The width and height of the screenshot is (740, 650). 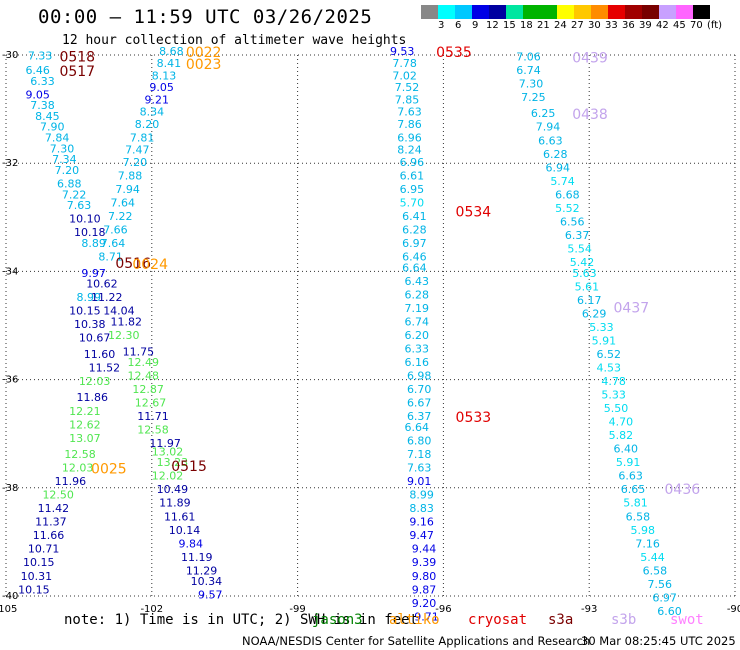 I want to click on swh-value: 5.50, so click(x=616, y=408).